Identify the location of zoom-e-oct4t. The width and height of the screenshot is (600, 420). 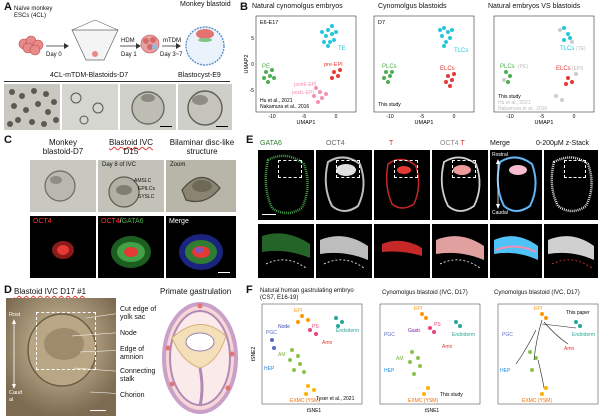
(460, 251).